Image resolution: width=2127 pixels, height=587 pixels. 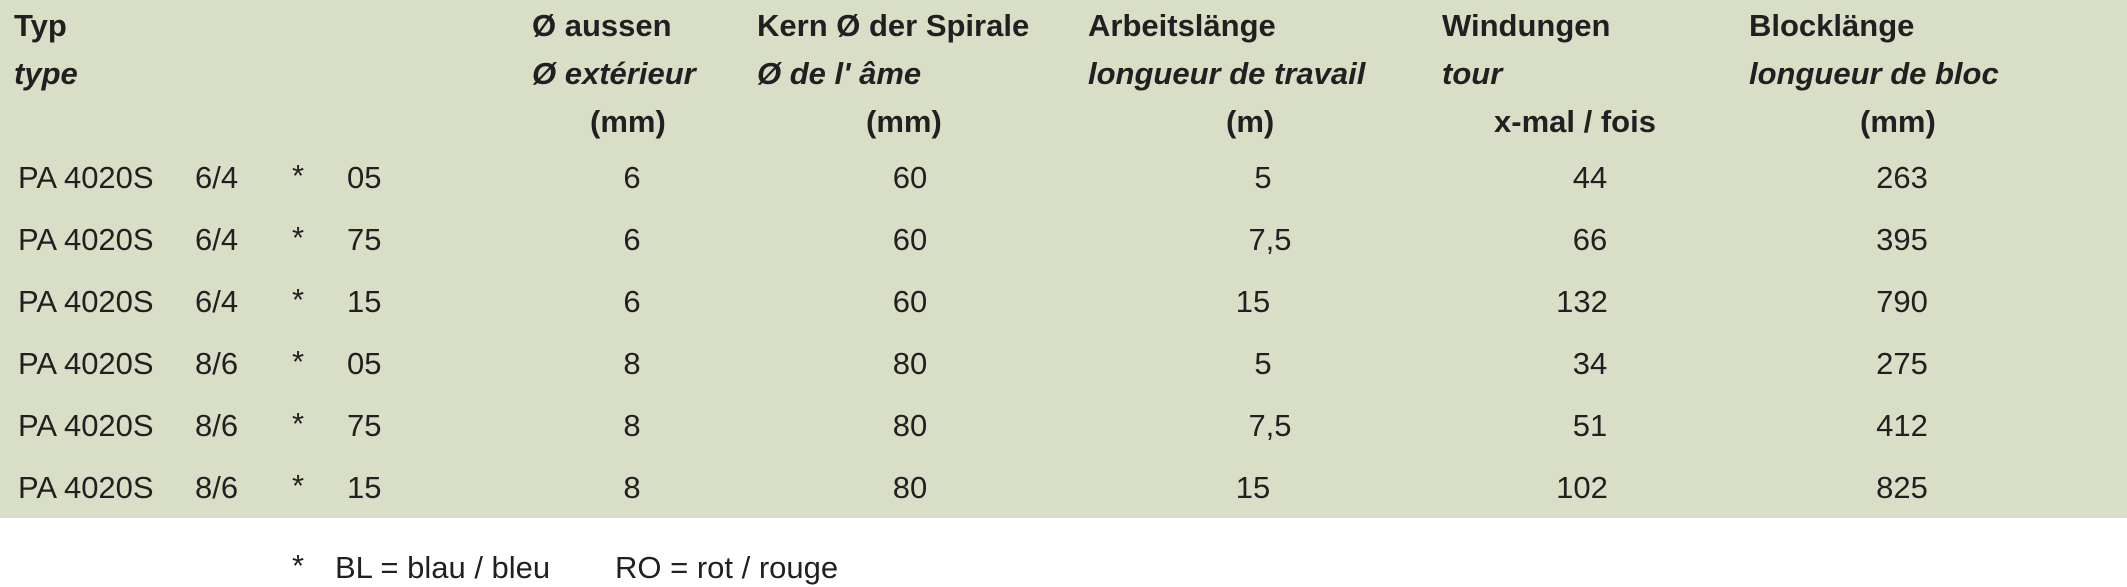 What do you see at coordinates (1590, 425) in the screenshot?
I see `cell-turns: 51` at bounding box center [1590, 425].